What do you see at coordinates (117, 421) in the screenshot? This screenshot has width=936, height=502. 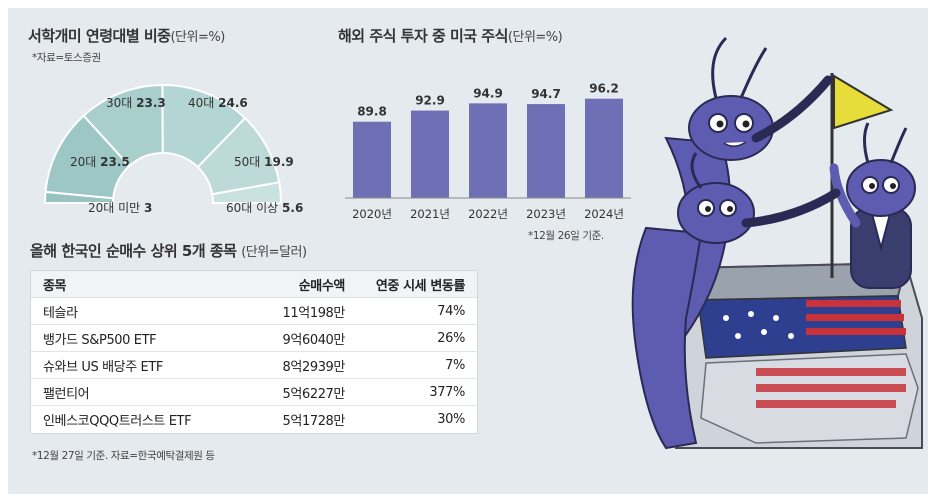 I see `cell-stock: 인베스코QQQ트러스트 ETF` at bounding box center [117, 421].